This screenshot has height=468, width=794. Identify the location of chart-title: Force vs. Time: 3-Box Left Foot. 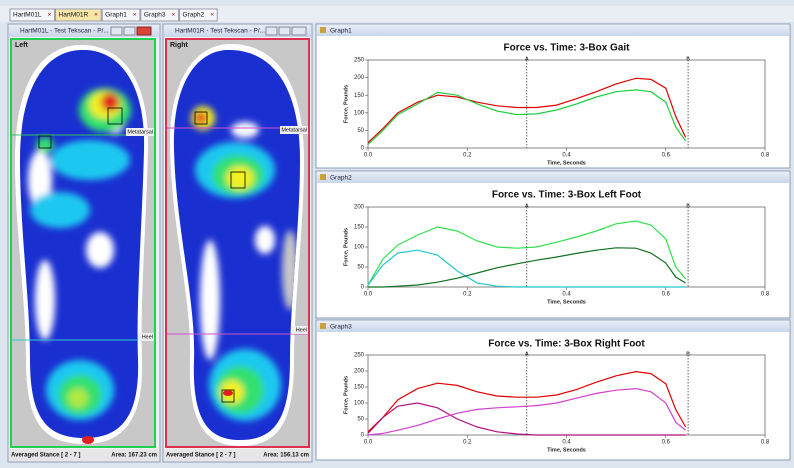
(567, 195).